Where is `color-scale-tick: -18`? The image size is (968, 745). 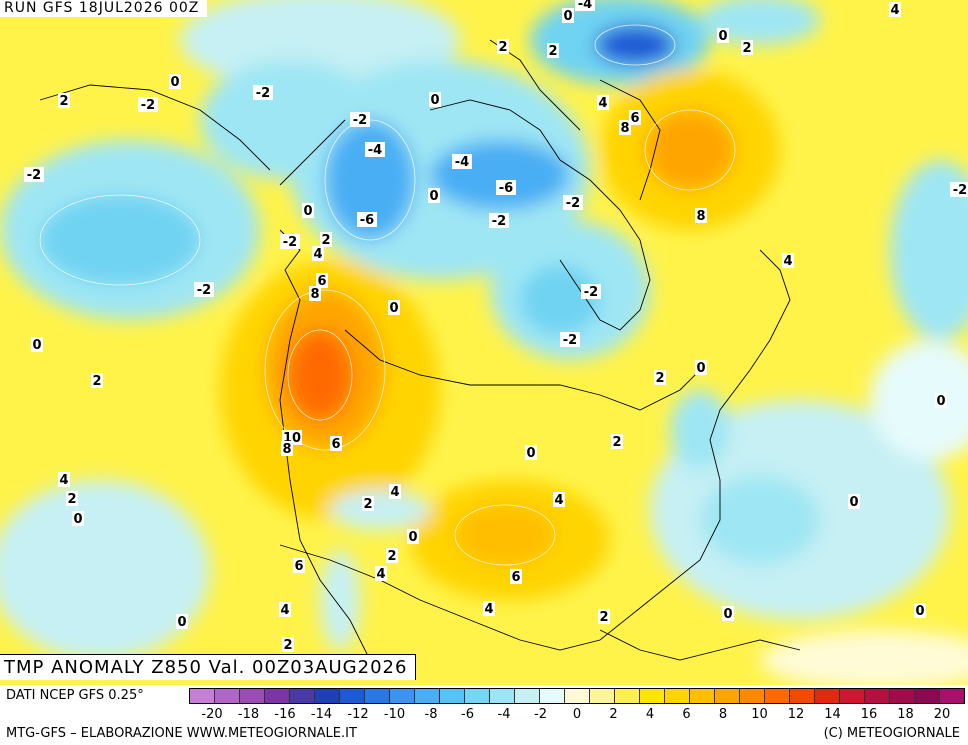
color-scale-tick: -18 is located at coordinates (248, 714).